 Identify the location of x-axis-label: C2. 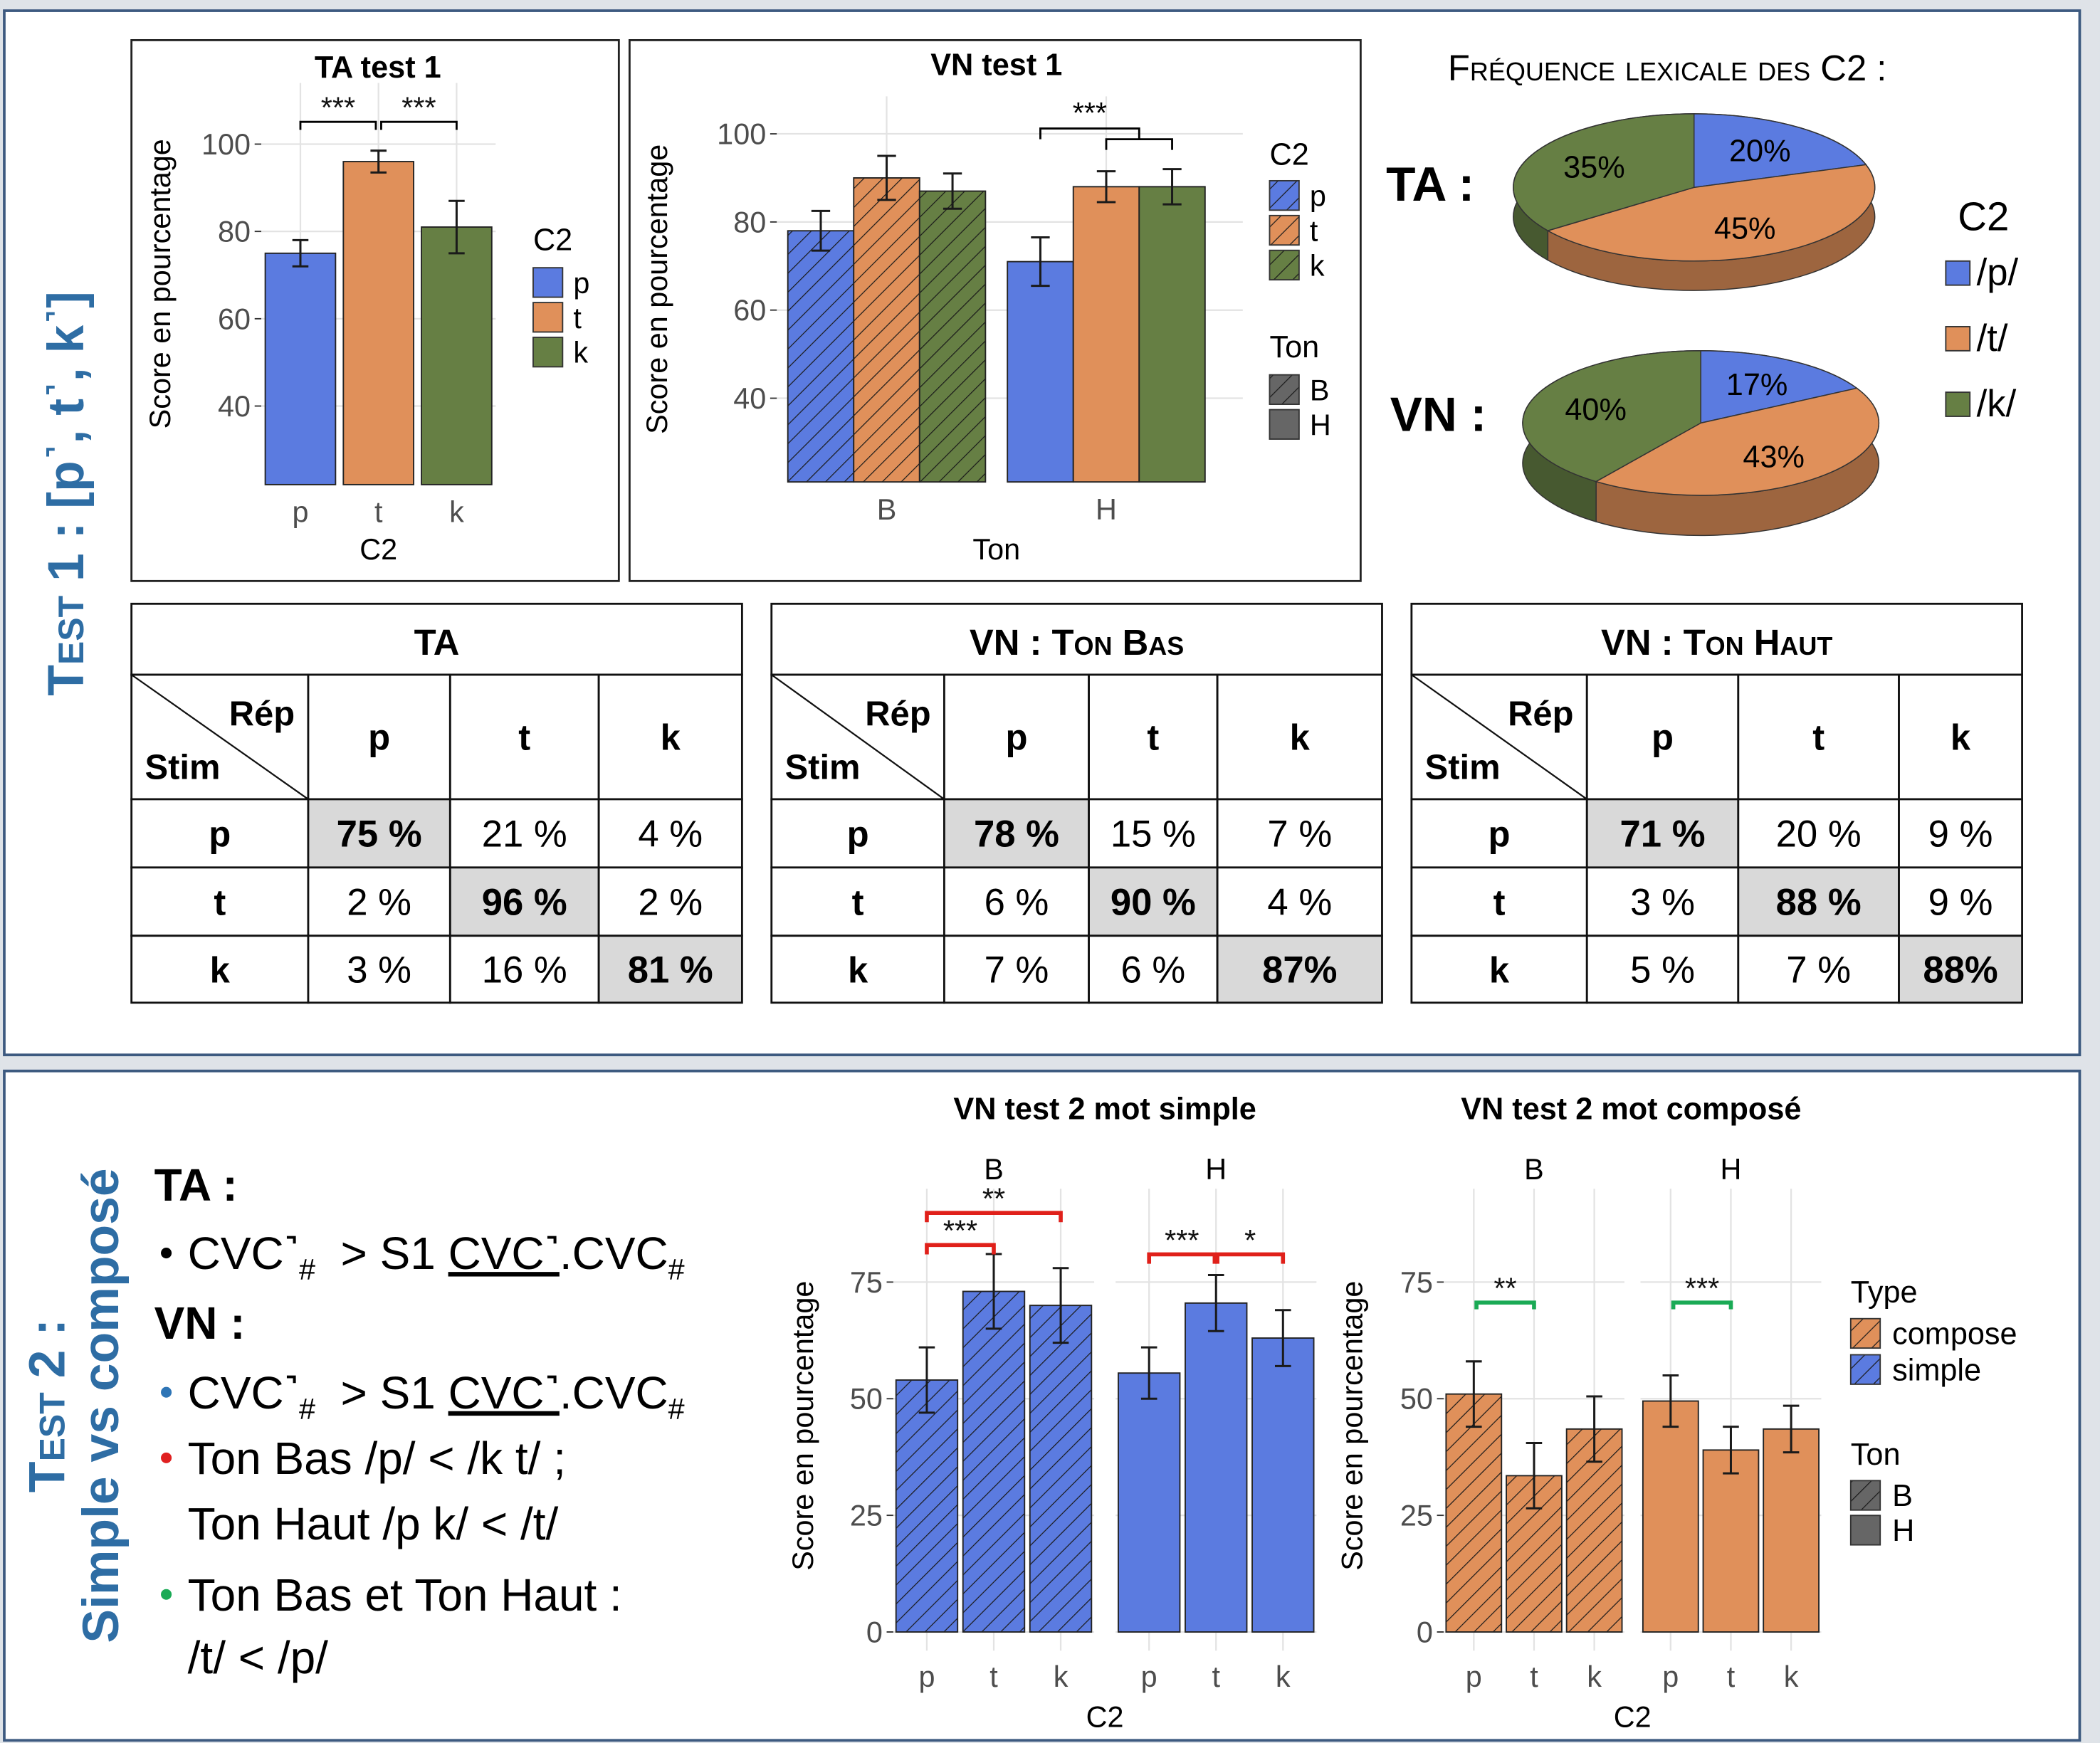
(1105, 1717).